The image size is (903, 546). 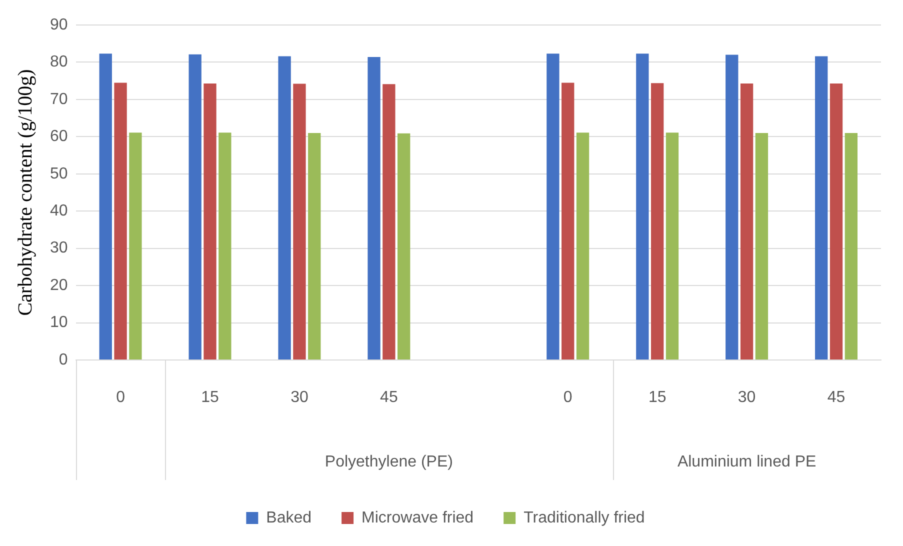 What do you see at coordinates (584, 517) in the screenshot?
I see `legend-label: Traditionally fried` at bounding box center [584, 517].